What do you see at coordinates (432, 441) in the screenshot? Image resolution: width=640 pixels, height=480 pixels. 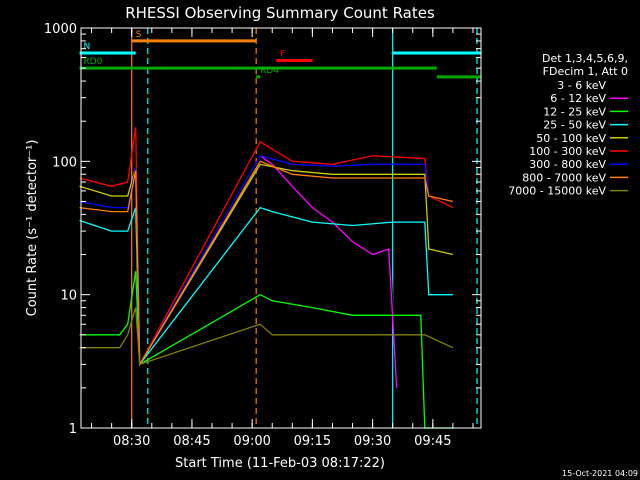 I see `x-tick-label-5: 09:45` at bounding box center [432, 441].